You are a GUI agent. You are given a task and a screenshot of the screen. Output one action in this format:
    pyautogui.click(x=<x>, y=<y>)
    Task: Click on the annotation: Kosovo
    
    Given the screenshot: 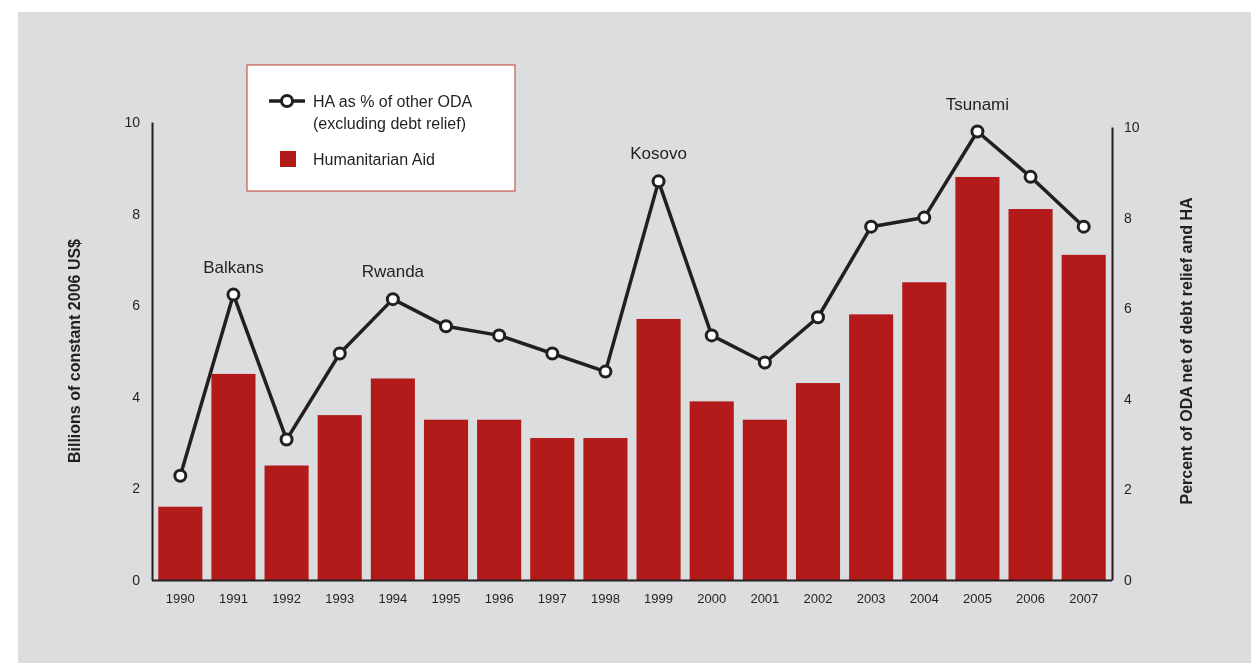 What is the action you would take?
    pyautogui.click(x=658, y=154)
    